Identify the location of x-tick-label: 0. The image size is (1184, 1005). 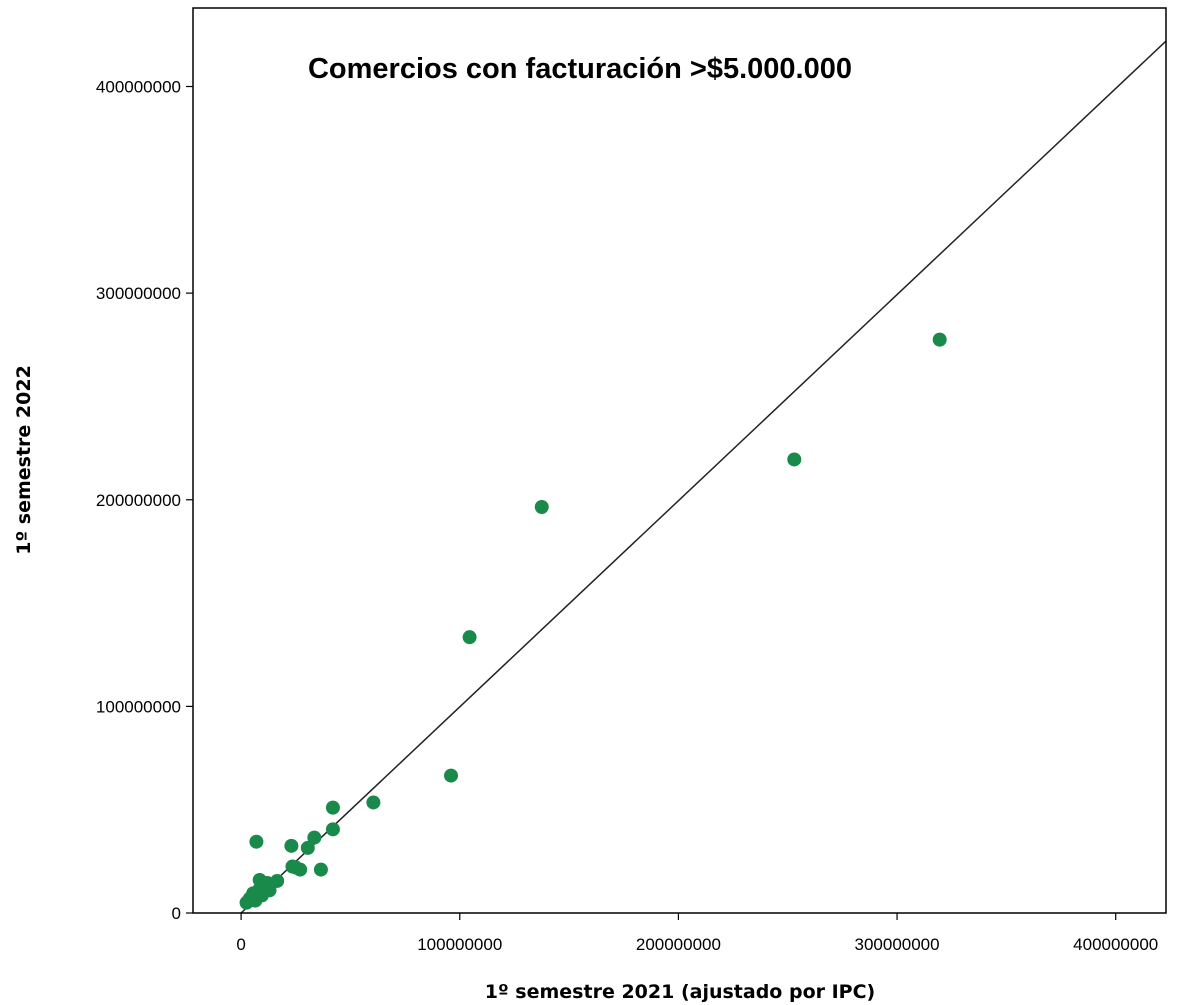
(240, 944).